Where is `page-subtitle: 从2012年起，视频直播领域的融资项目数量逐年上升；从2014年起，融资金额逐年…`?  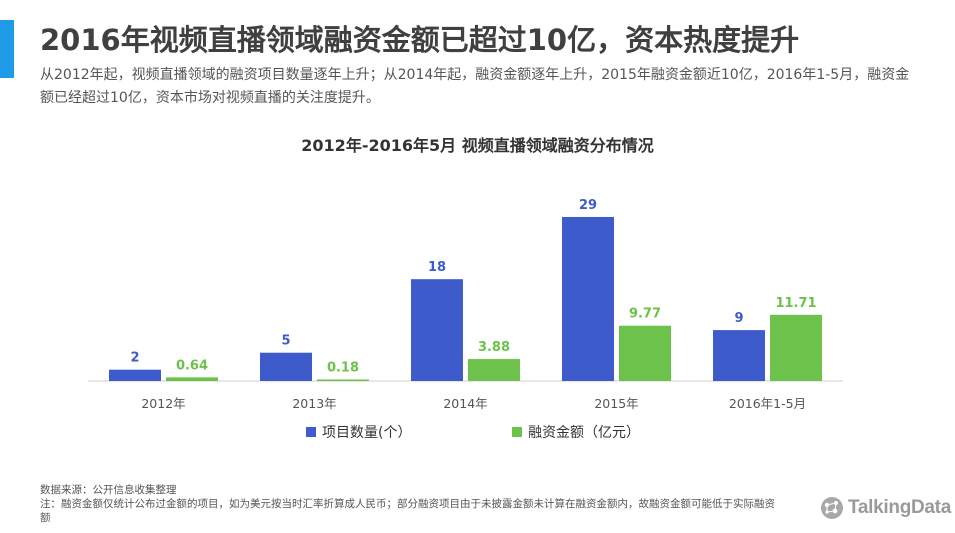 page-subtitle: 从2012年起，视频直播领域的融资项目数量逐年上升；从2014年起，融资金额逐年… is located at coordinates (475, 86).